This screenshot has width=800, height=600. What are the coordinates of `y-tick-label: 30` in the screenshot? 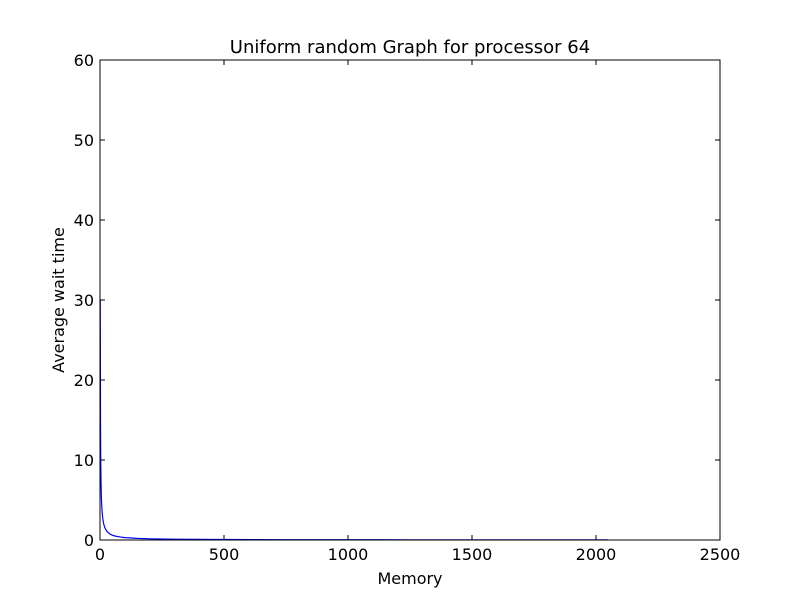 It's located at (84, 300).